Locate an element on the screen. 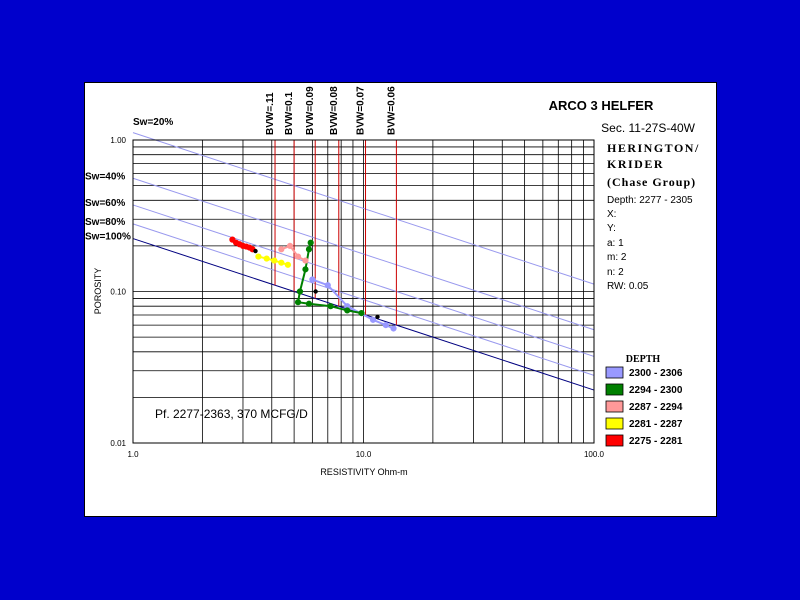  sw-label: Sw=40% is located at coordinates (105, 176).